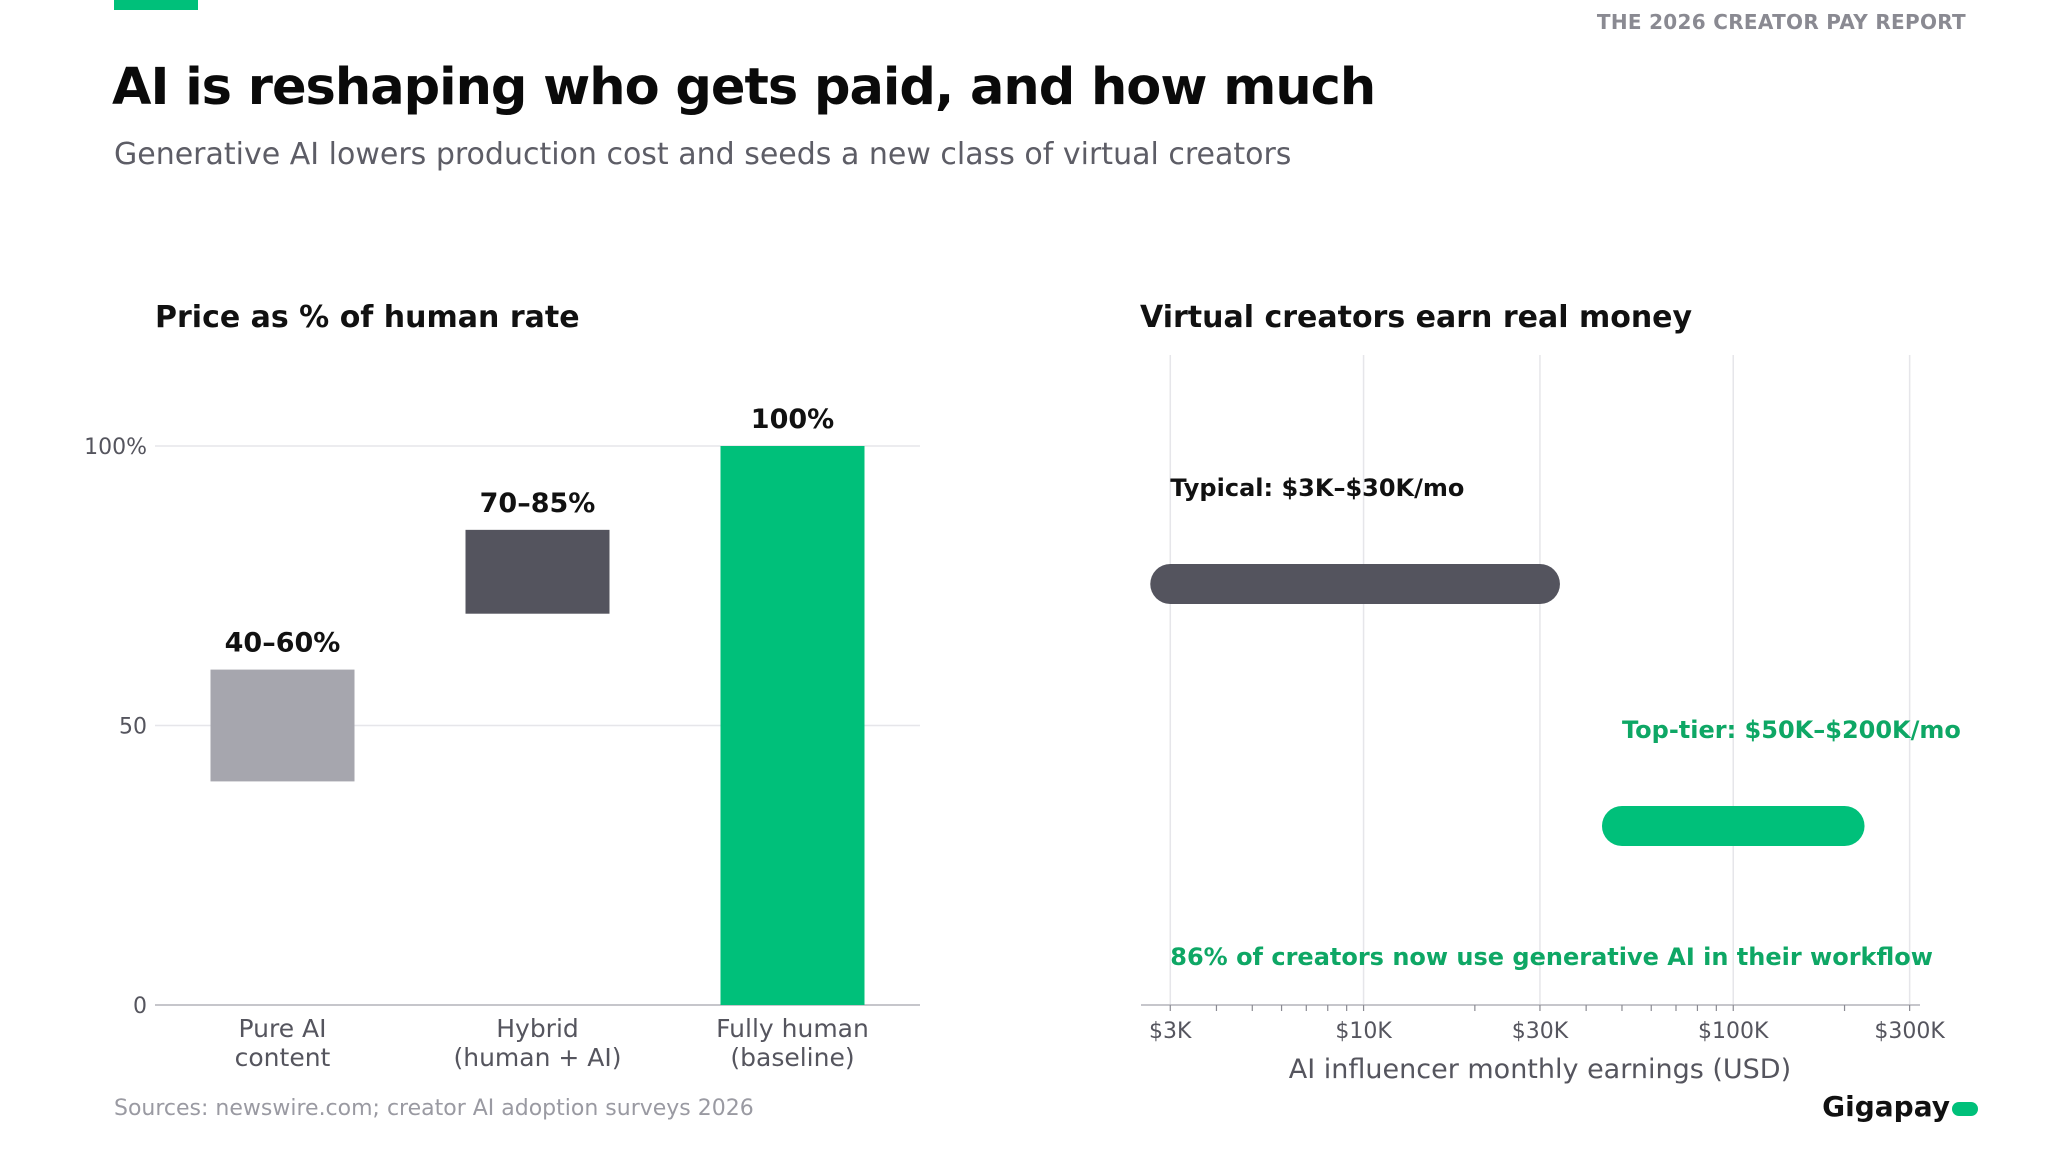 This screenshot has width=2048, height=1152. What do you see at coordinates (1416, 317) in the screenshot?
I see `right-chart-title: Virtual creators earn real money` at bounding box center [1416, 317].